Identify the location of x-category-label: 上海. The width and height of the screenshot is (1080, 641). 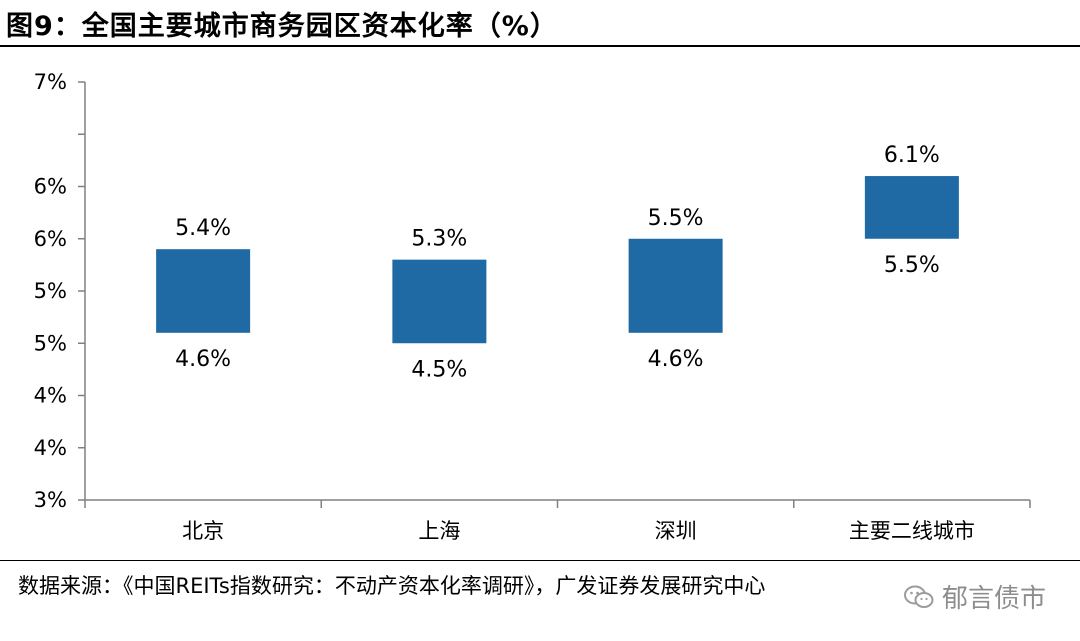
(439, 531).